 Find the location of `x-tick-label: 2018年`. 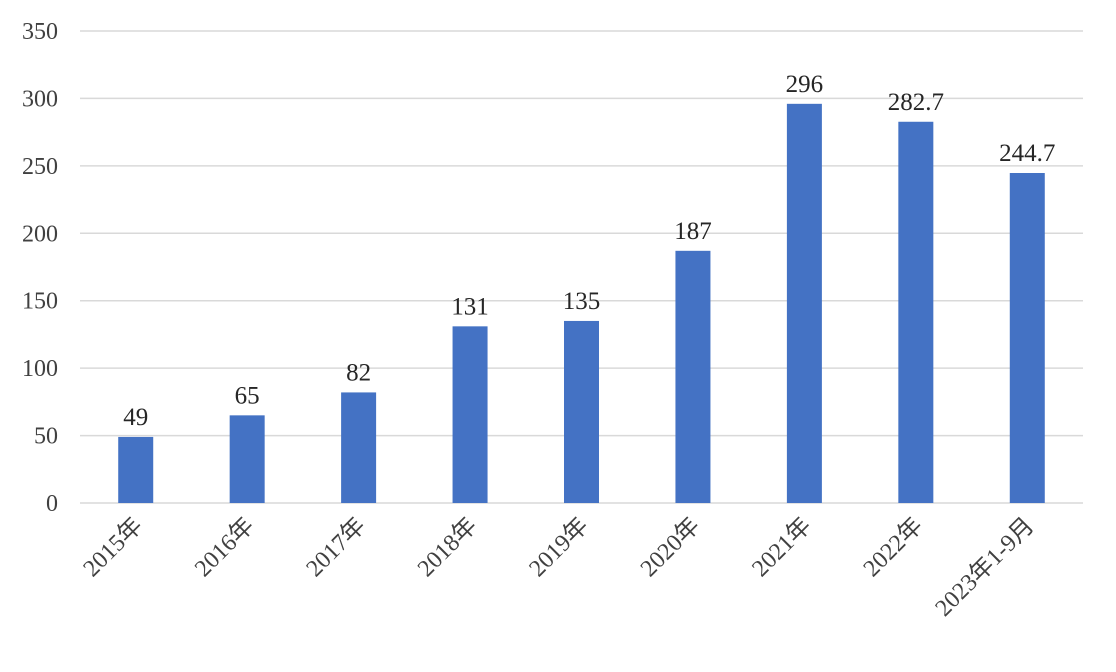

x-tick-label: 2018年 is located at coordinates (447, 547).